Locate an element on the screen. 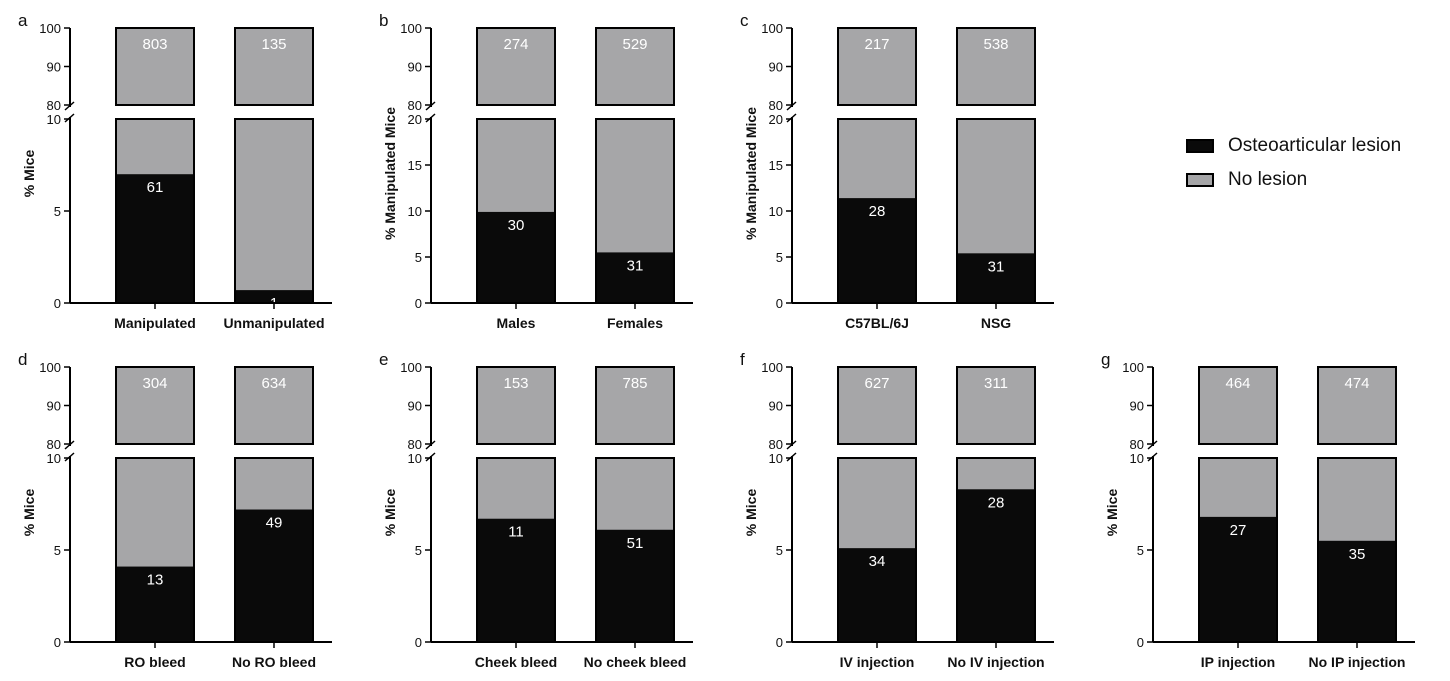 The height and width of the screenshot is (681, 1450). panel-c-bar-1-nolesion-upper is located at coordinates (877, 66).